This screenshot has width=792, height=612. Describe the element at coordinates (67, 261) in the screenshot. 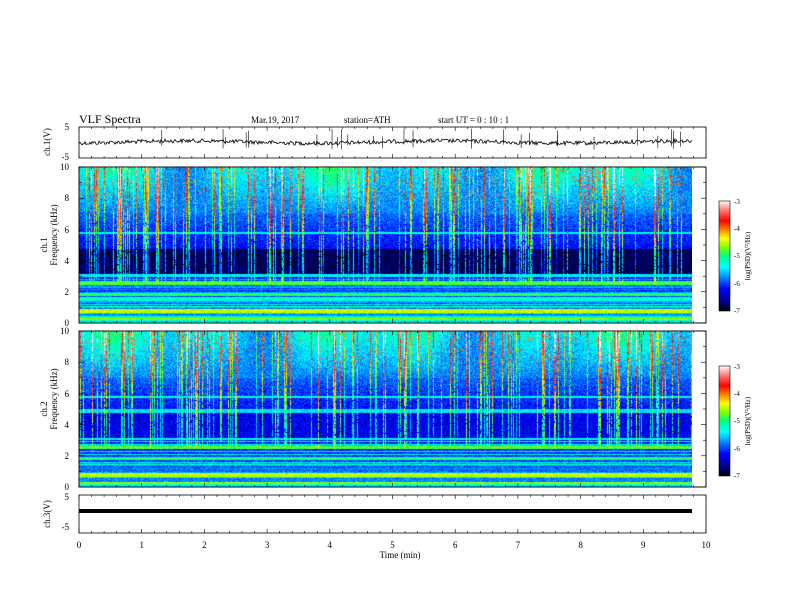

I see `ch1-freq-tick-4: 4` at that location.